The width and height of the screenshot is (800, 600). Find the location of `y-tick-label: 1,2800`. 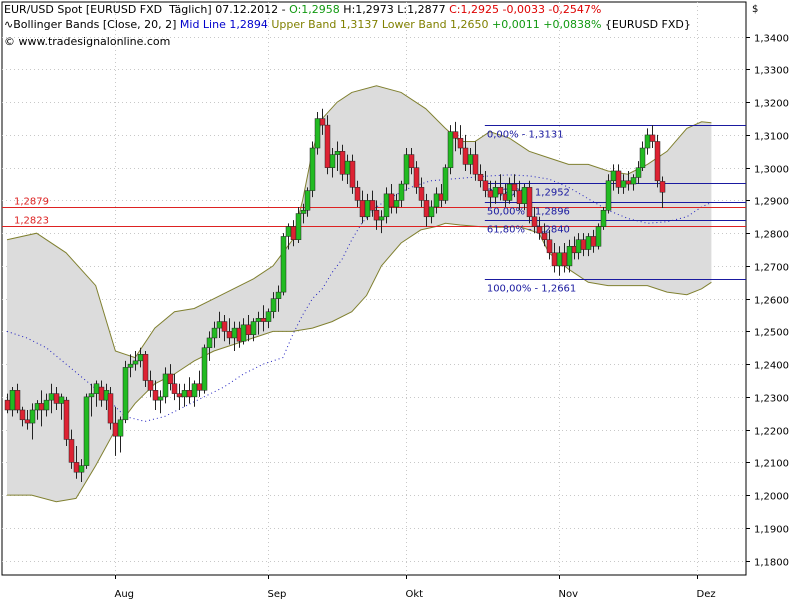

y-tick-label: 1,2800 is located at coordinates (771, 235).